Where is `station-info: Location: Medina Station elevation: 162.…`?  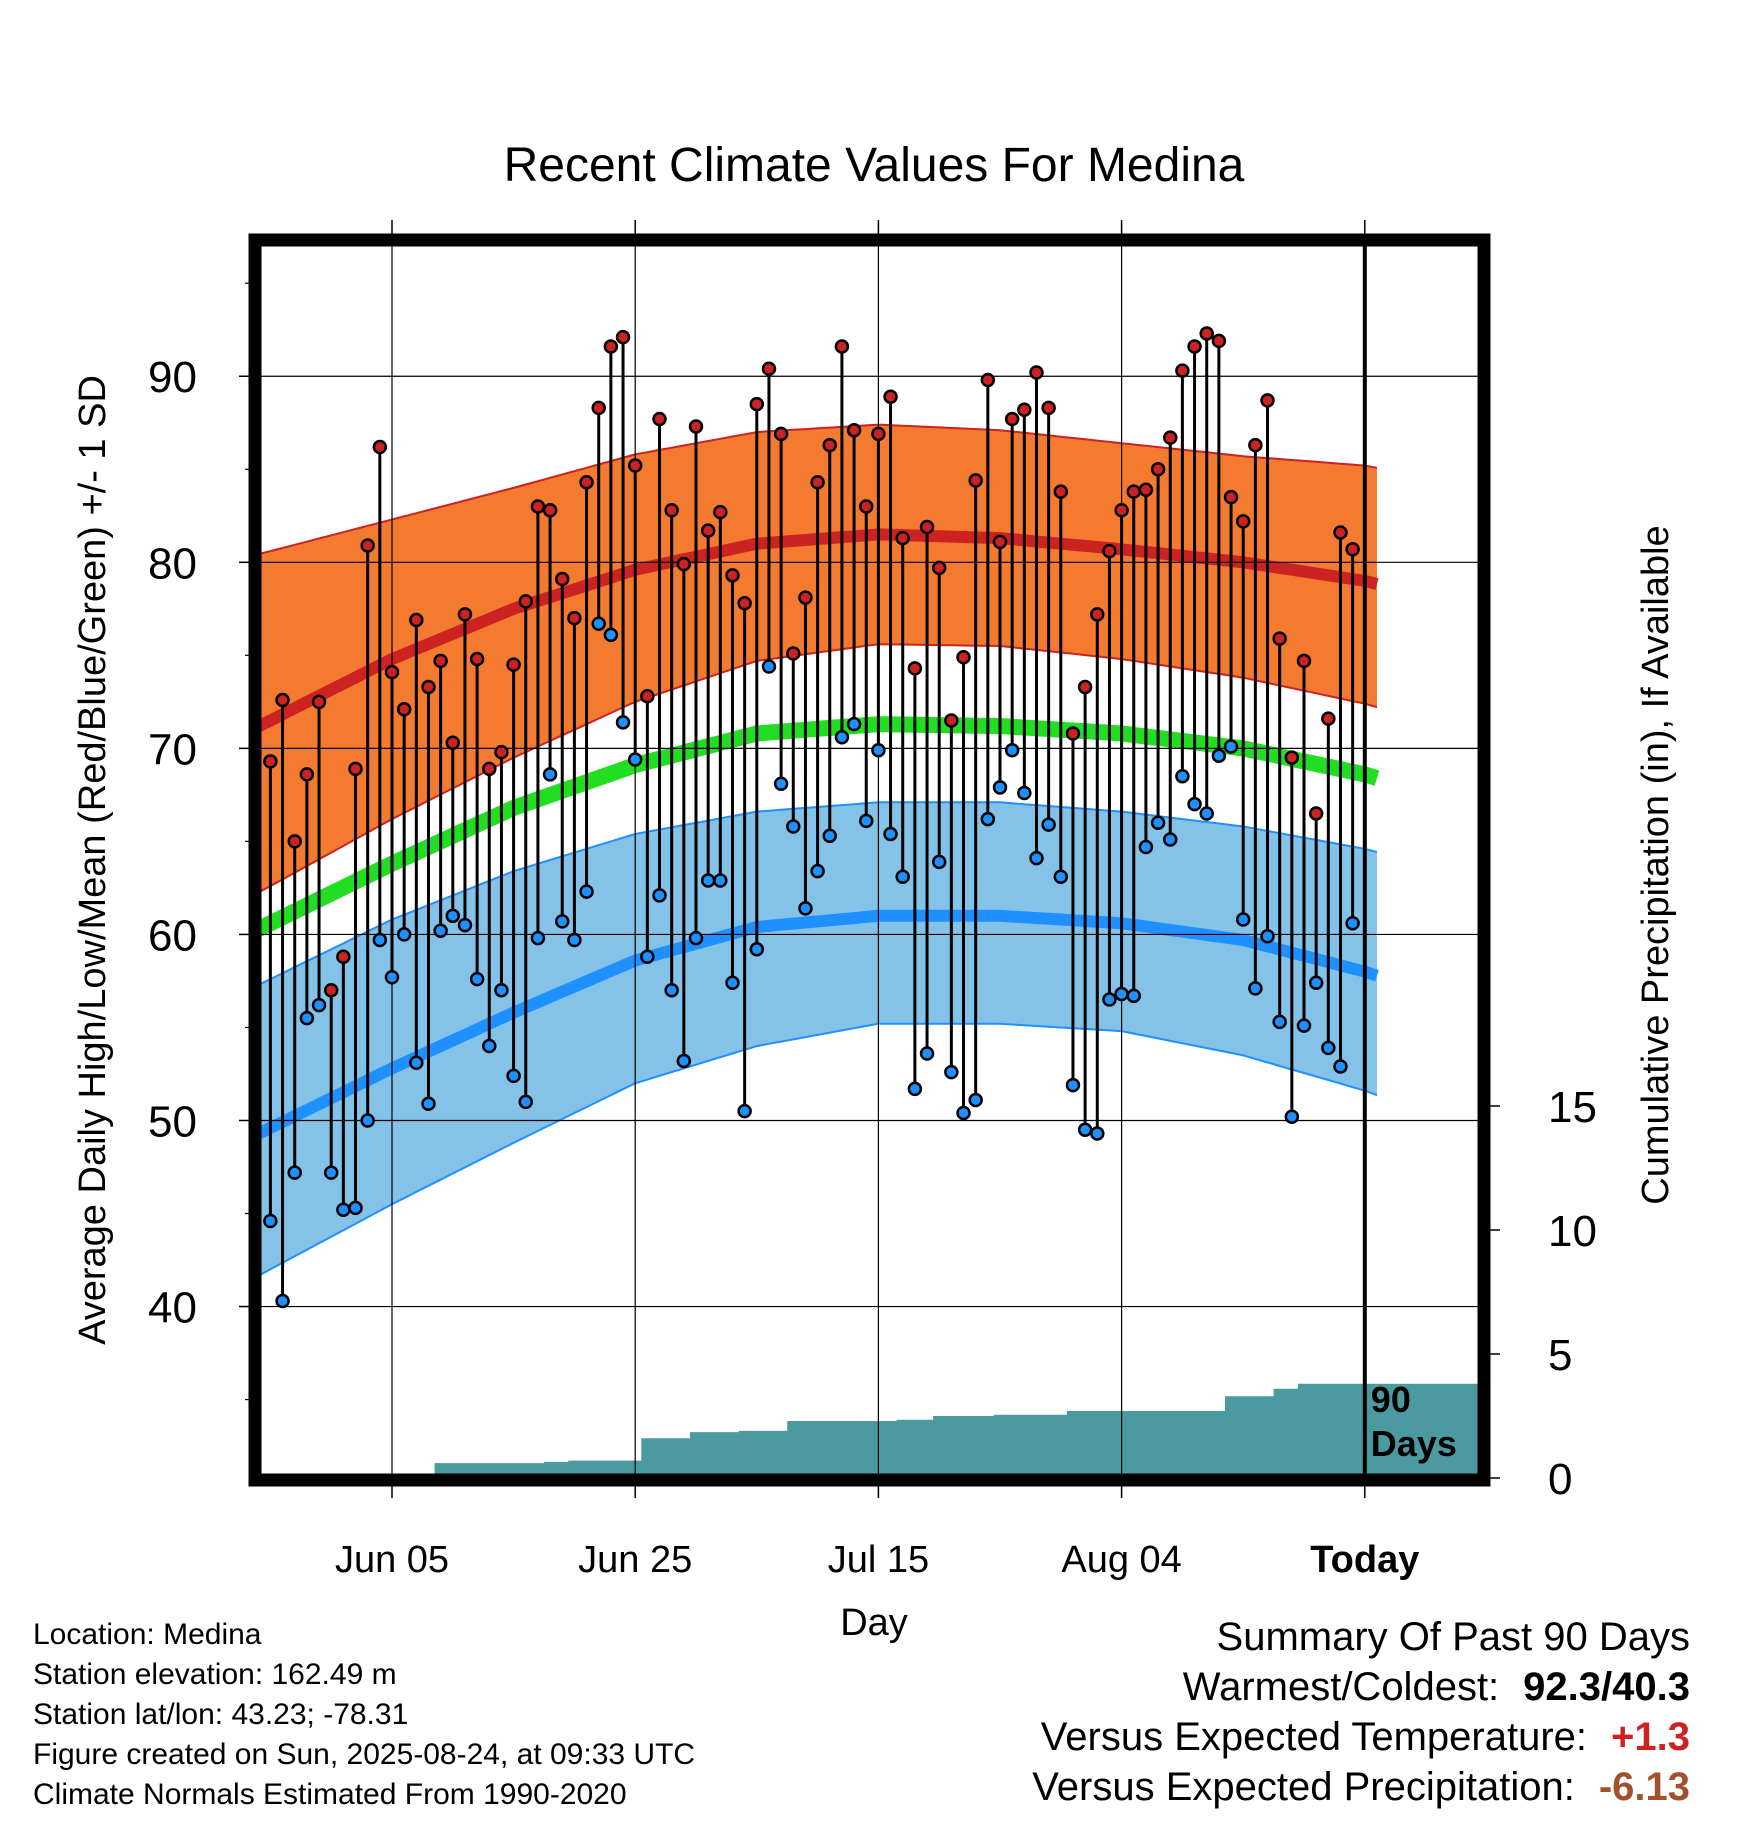 station-info: Location: Medina Station elevation: 162.… is located at coordinates (364, 1715).